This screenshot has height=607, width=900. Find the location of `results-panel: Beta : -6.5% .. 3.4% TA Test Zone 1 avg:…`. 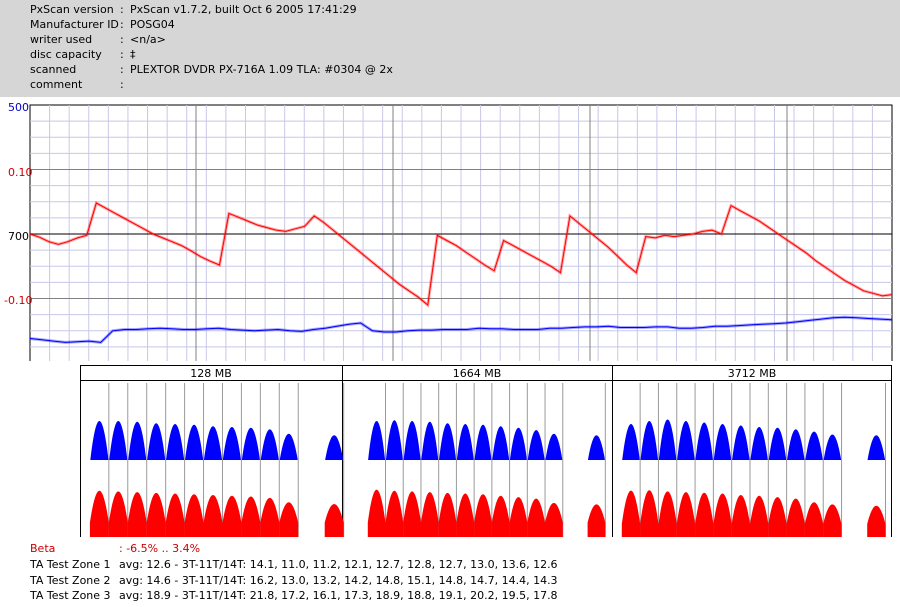

results-panel: Beta : -6.5% .. 3.4% TA Test Zone 1 avg:… is located at coordinates (450, 574).